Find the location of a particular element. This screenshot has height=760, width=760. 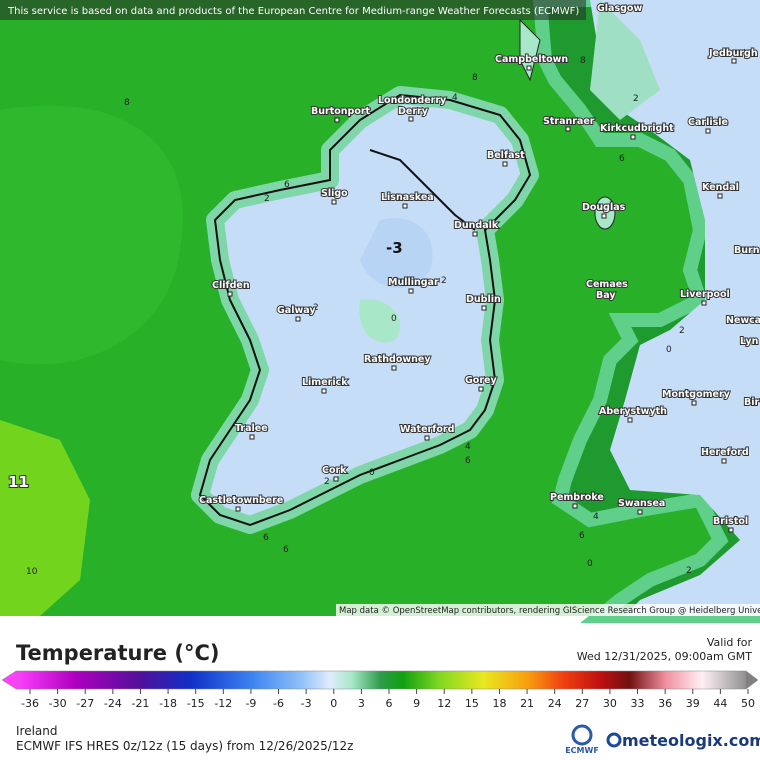

ecmwf-icon is located at coordinates (582, 735).